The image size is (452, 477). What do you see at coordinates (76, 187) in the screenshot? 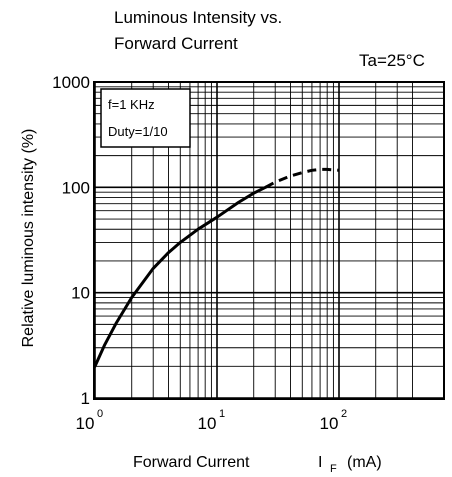
I see `y-tick-label: 100` at bounding box center [76, 187].